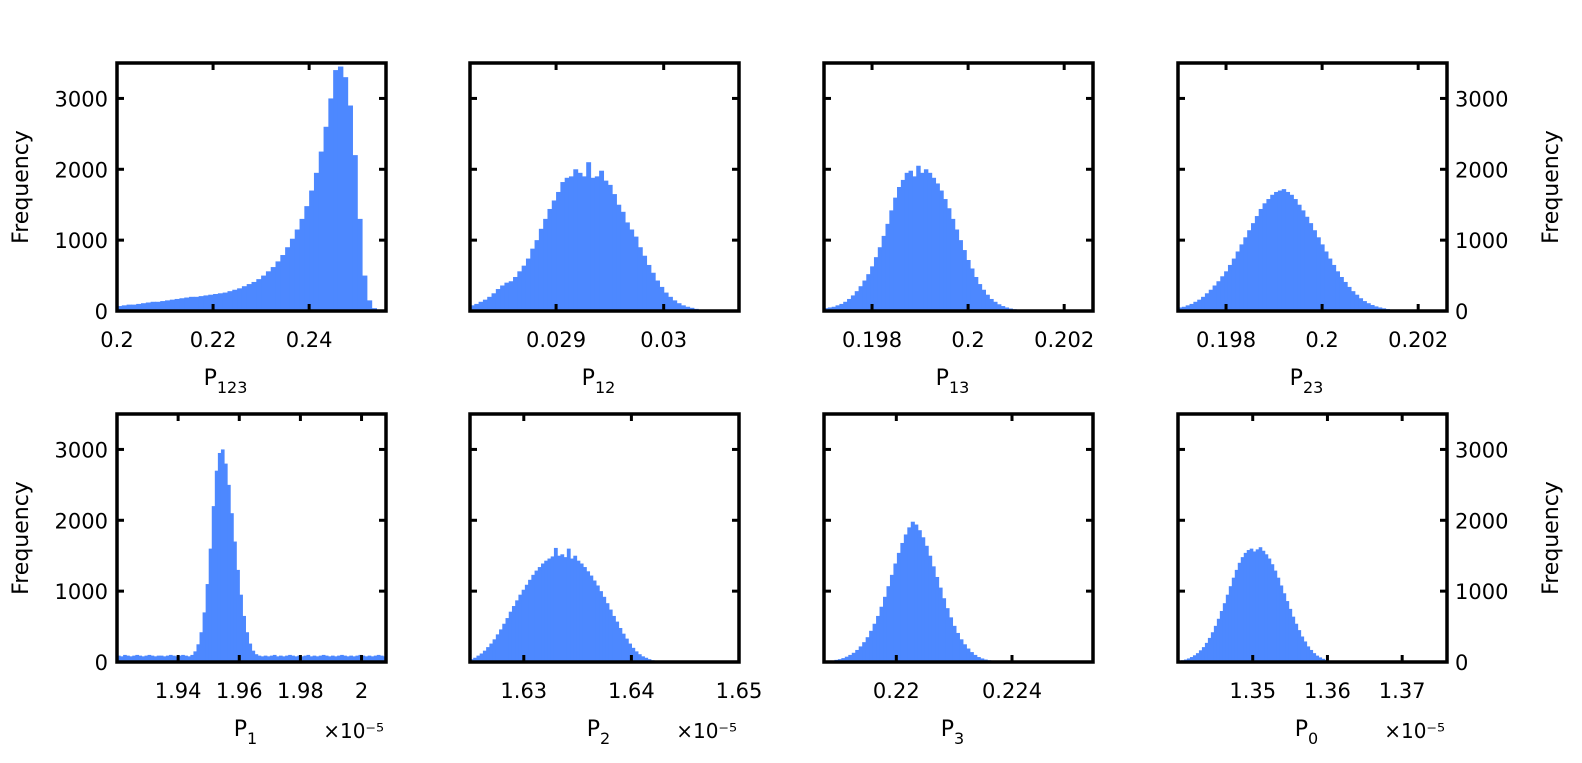  What do you see at coordinates (896, 691) in the screenshot?
I see `x-tick-label: 0.22` at bounding box center [896, 691].